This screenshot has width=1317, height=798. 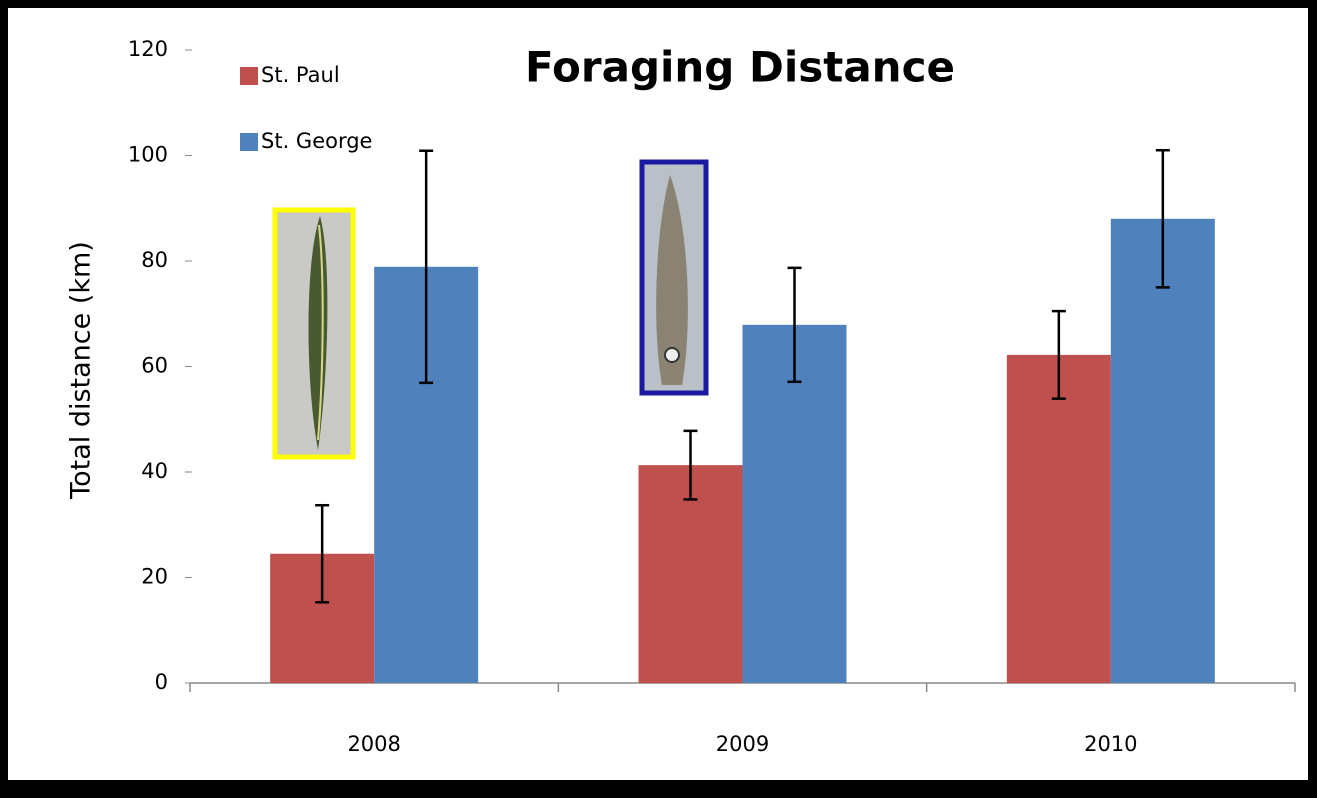 What do you see at coordinates (672, 355) in the screenshot?
I see `fish-eye` at bounding box center [672, 355].